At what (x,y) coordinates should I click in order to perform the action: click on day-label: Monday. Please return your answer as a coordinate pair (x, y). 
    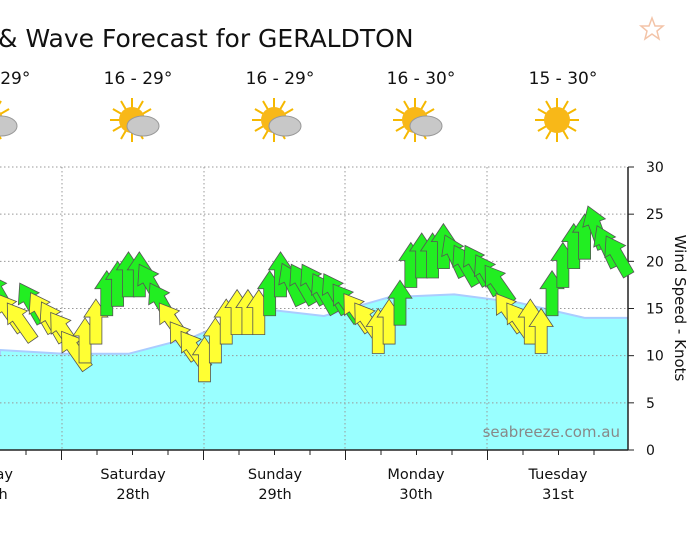
    Looking at the image, I should click on (416, 475).